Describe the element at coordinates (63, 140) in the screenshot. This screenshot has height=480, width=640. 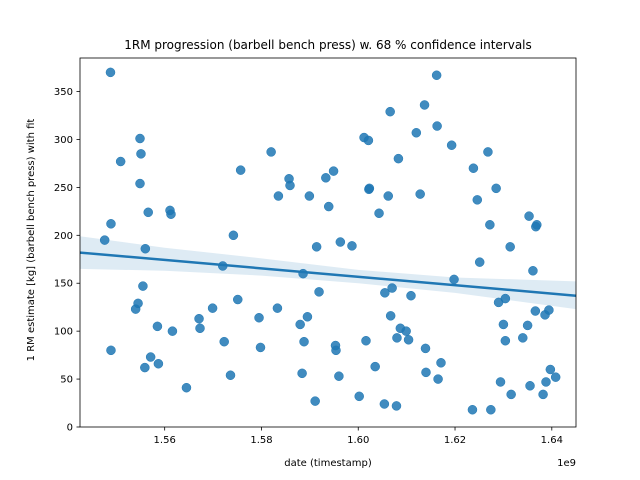
I see `y-tick-label: 300` at that location.